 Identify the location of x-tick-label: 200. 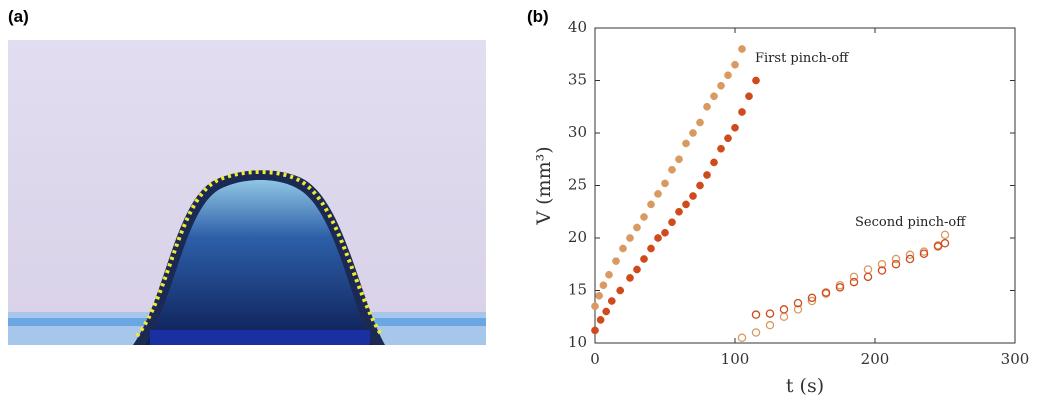
(875, 359).